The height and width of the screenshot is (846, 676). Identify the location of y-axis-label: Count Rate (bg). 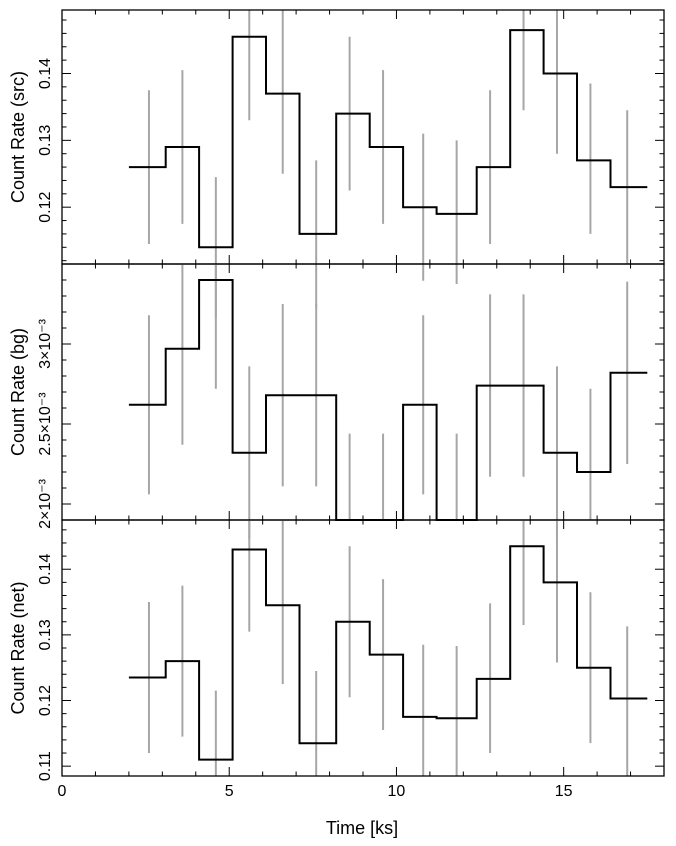
(18, 392).